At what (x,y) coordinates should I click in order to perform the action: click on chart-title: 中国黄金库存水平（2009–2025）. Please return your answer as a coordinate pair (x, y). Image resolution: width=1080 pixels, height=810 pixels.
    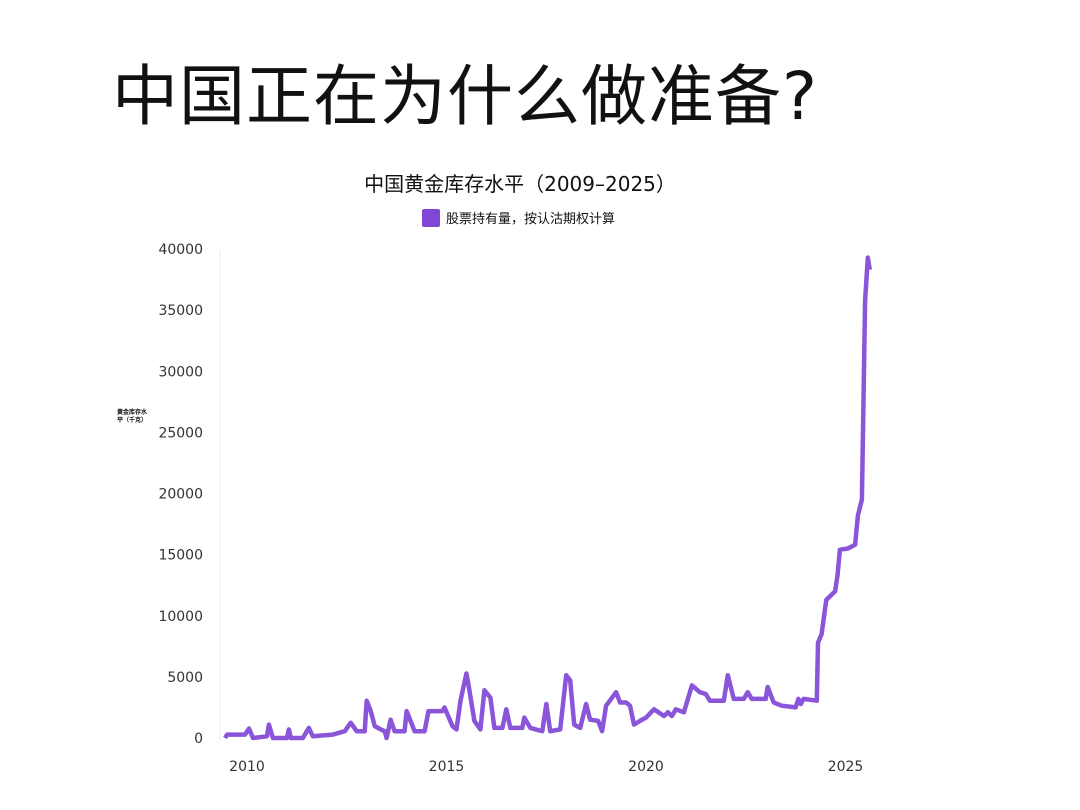
    Looking at the image, I should click on (520, 184).